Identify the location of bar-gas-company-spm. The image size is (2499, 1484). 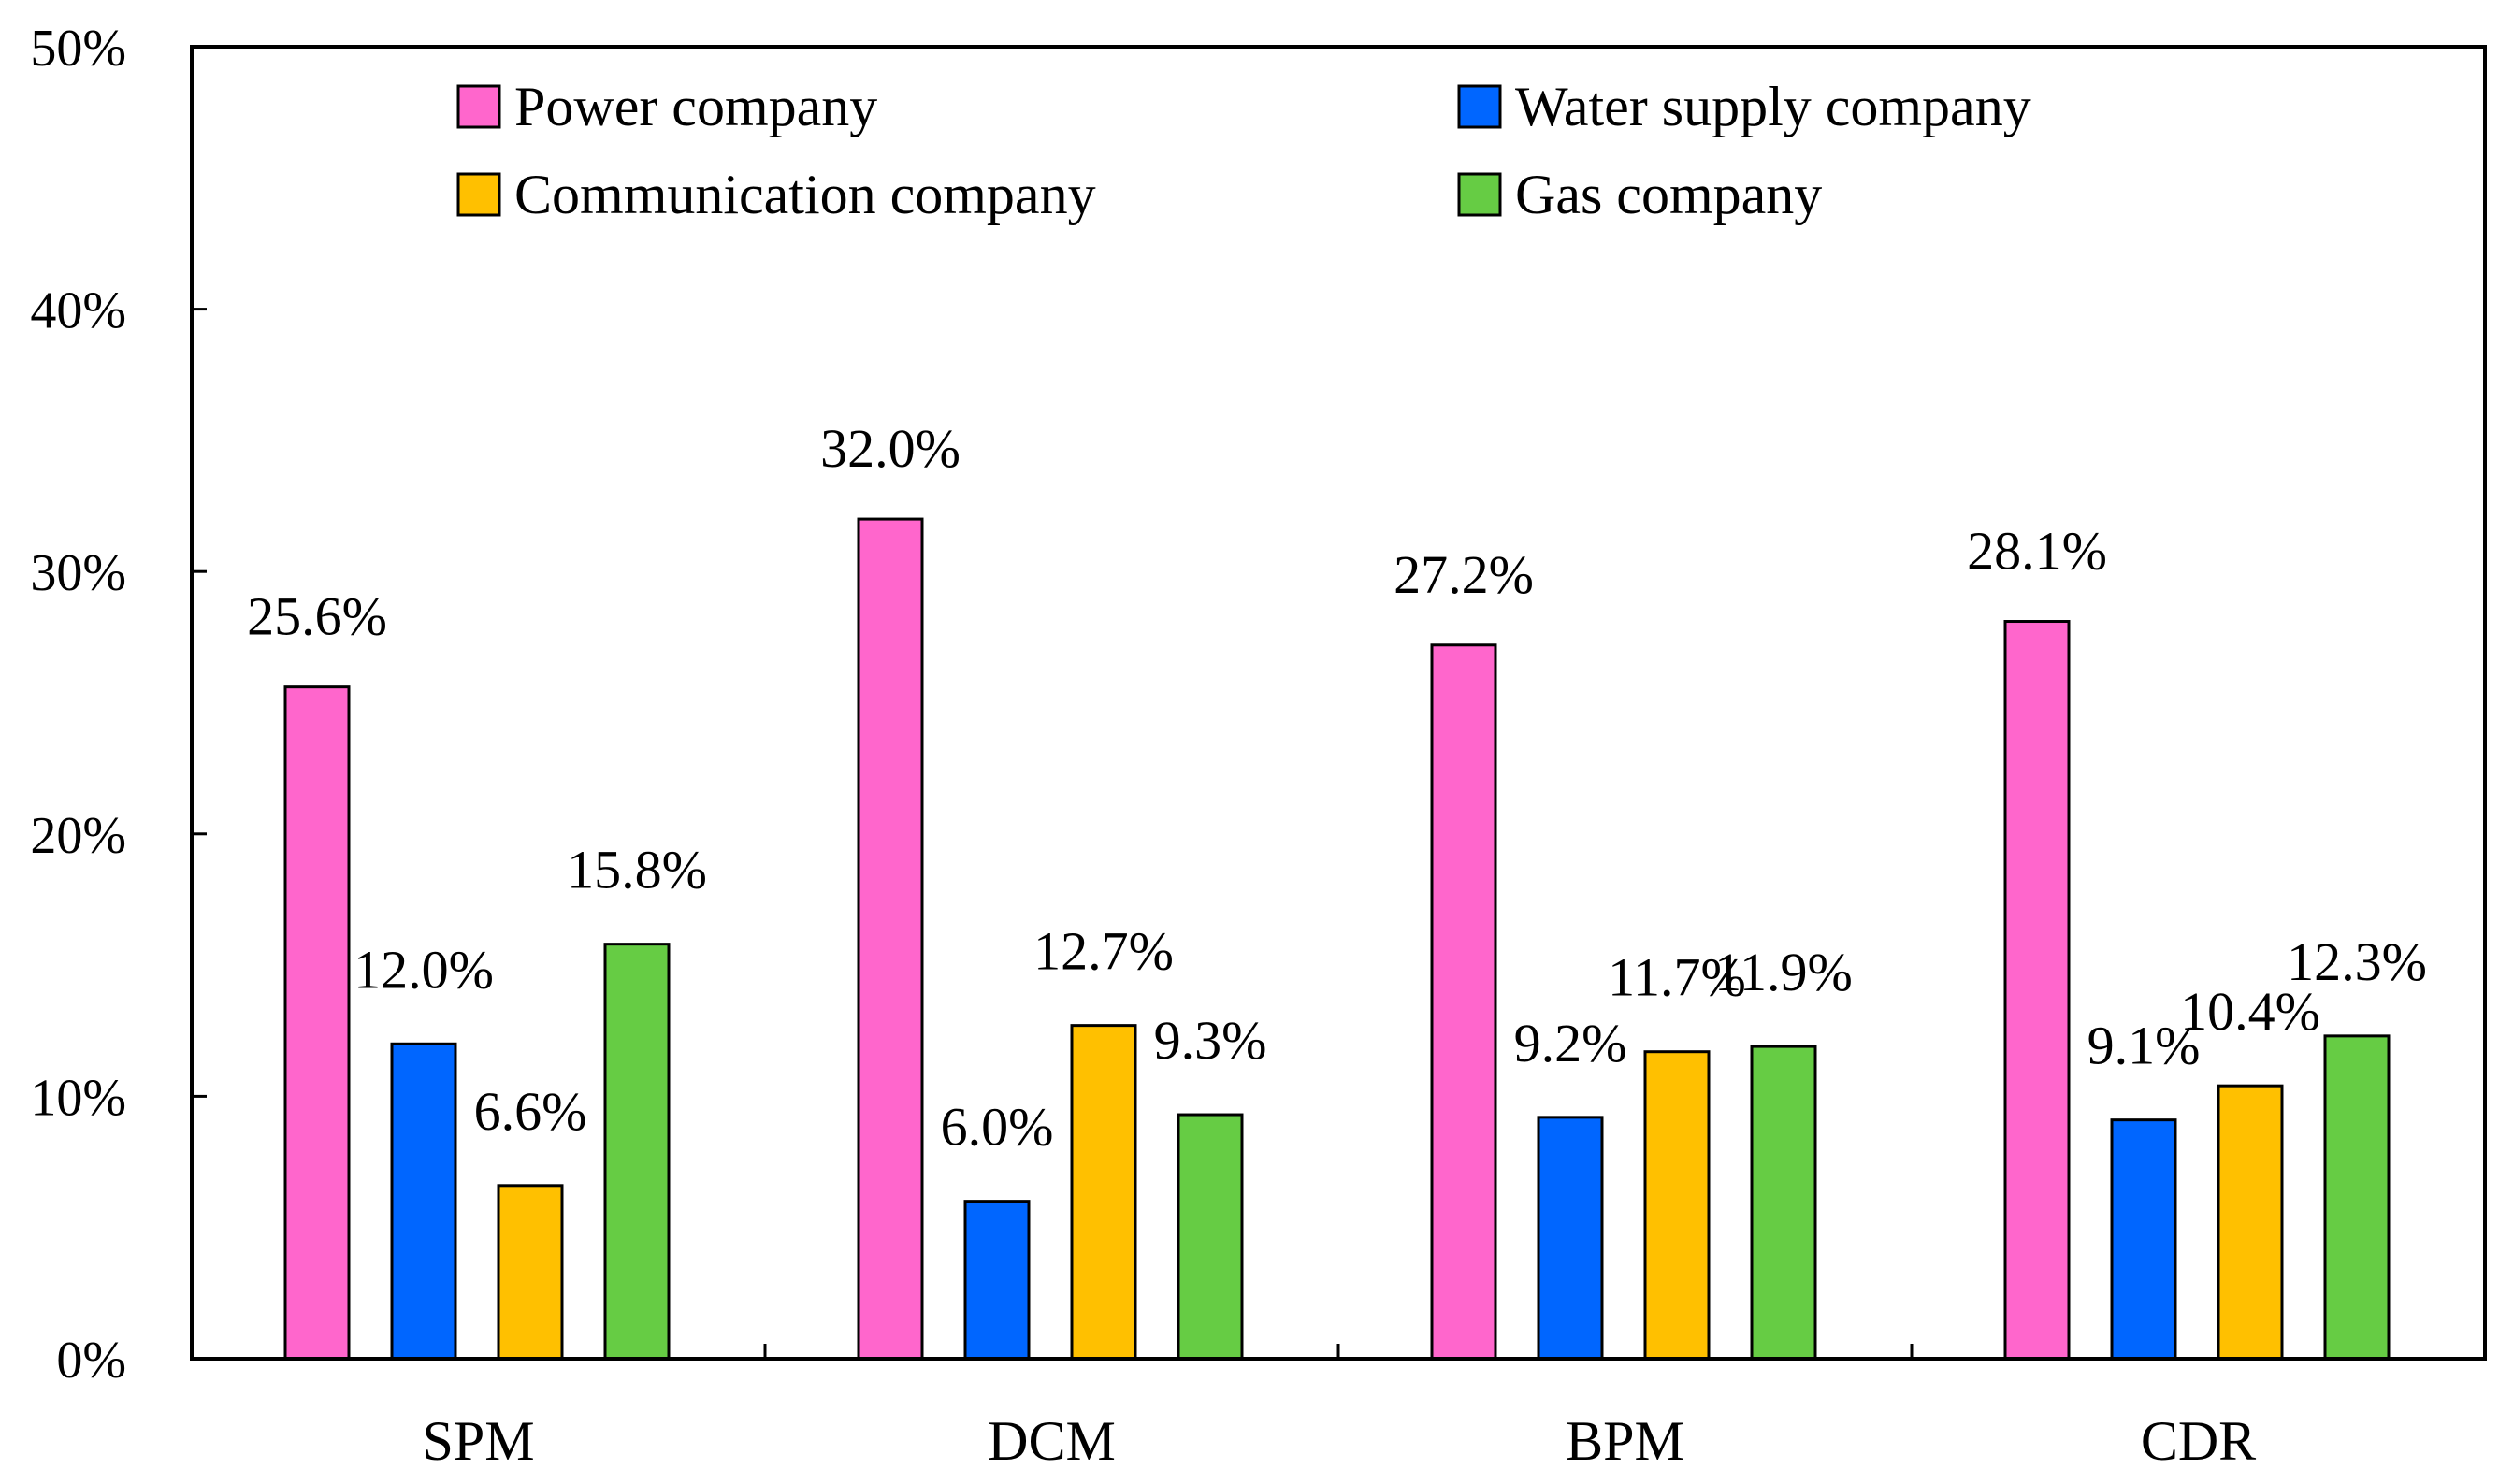
(637, 1152).